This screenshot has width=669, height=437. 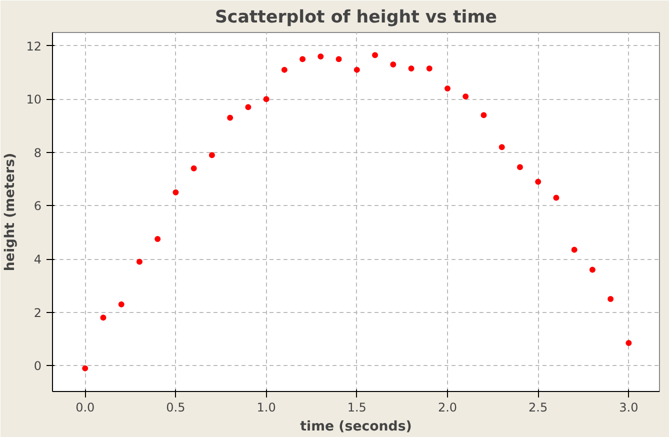 What do you see at coordinates (85, 407) in the screenshot?
I see `x-tick-label: 0.0` at bounding box center [85, 407].